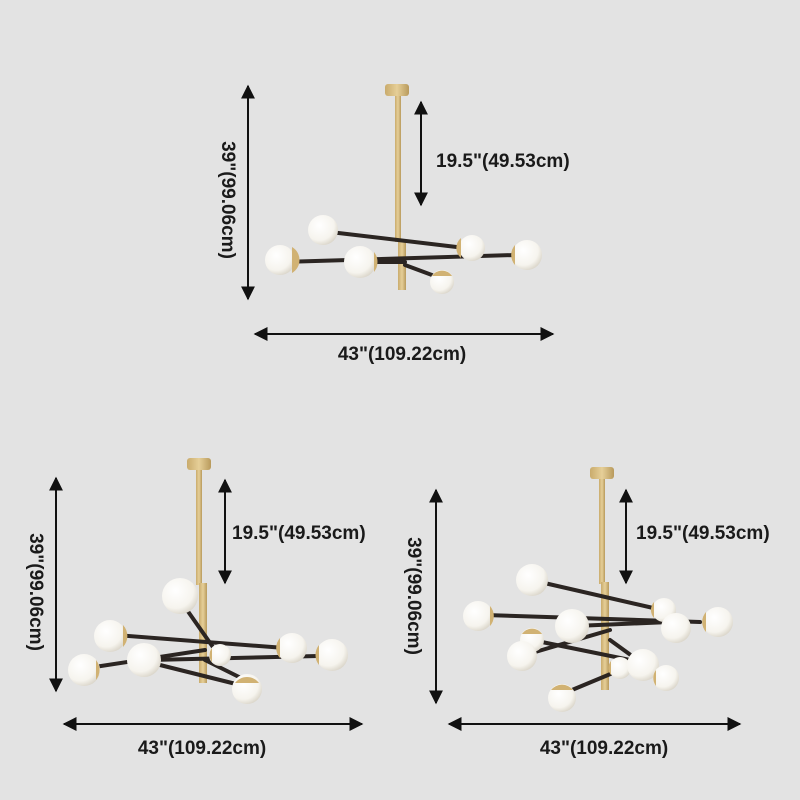 This screenshot has width=800, height=800. I want to click on dimension-top, so click(398, 212).